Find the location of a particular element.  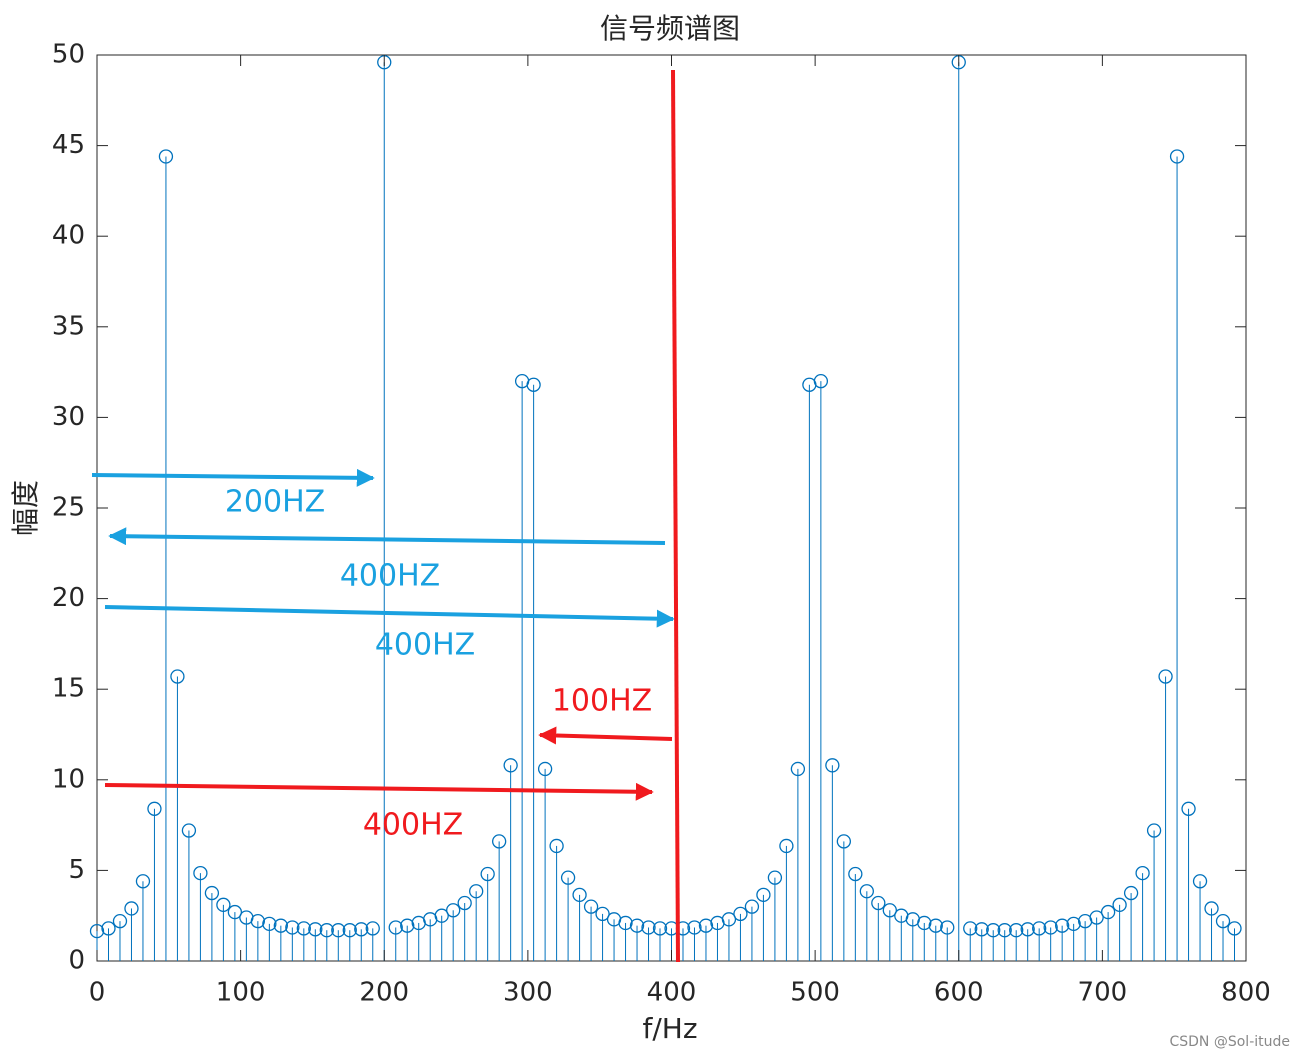

y-tick-label: 40 is located at coordinates (68, 236).